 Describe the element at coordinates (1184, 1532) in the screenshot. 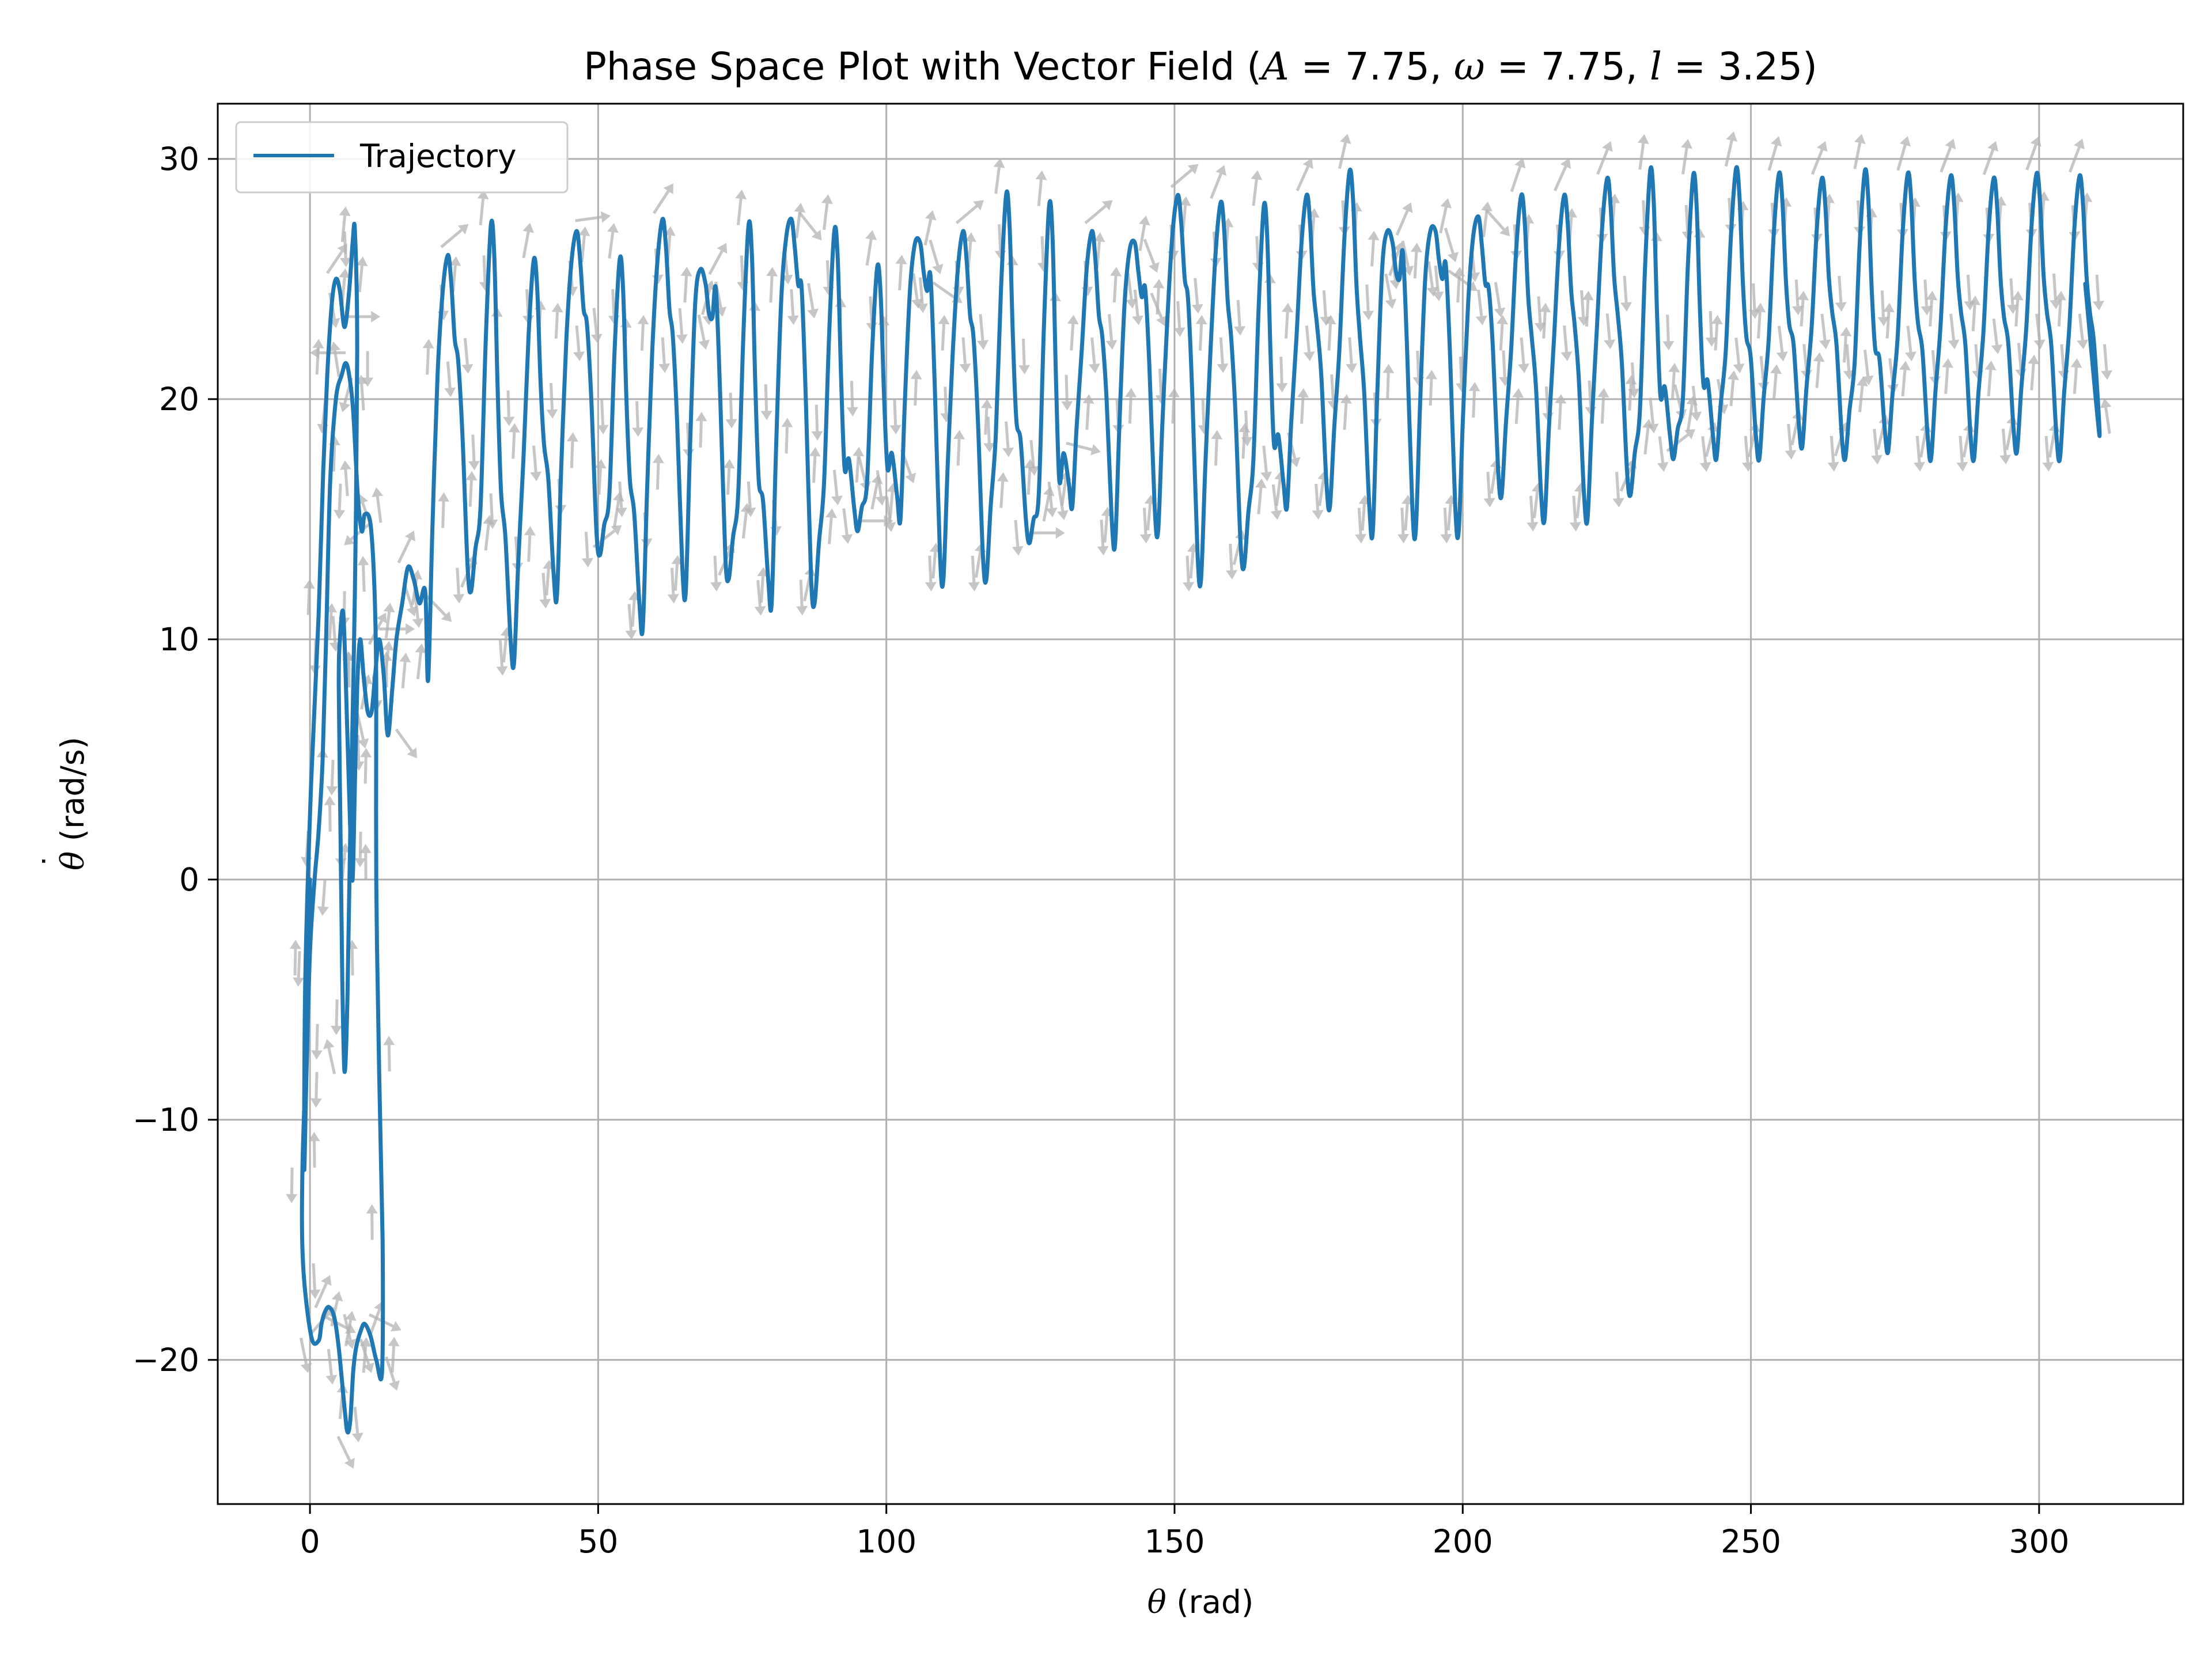

I see `x-axis-ticks: 0 50 100 150 200 250 300` at that location.